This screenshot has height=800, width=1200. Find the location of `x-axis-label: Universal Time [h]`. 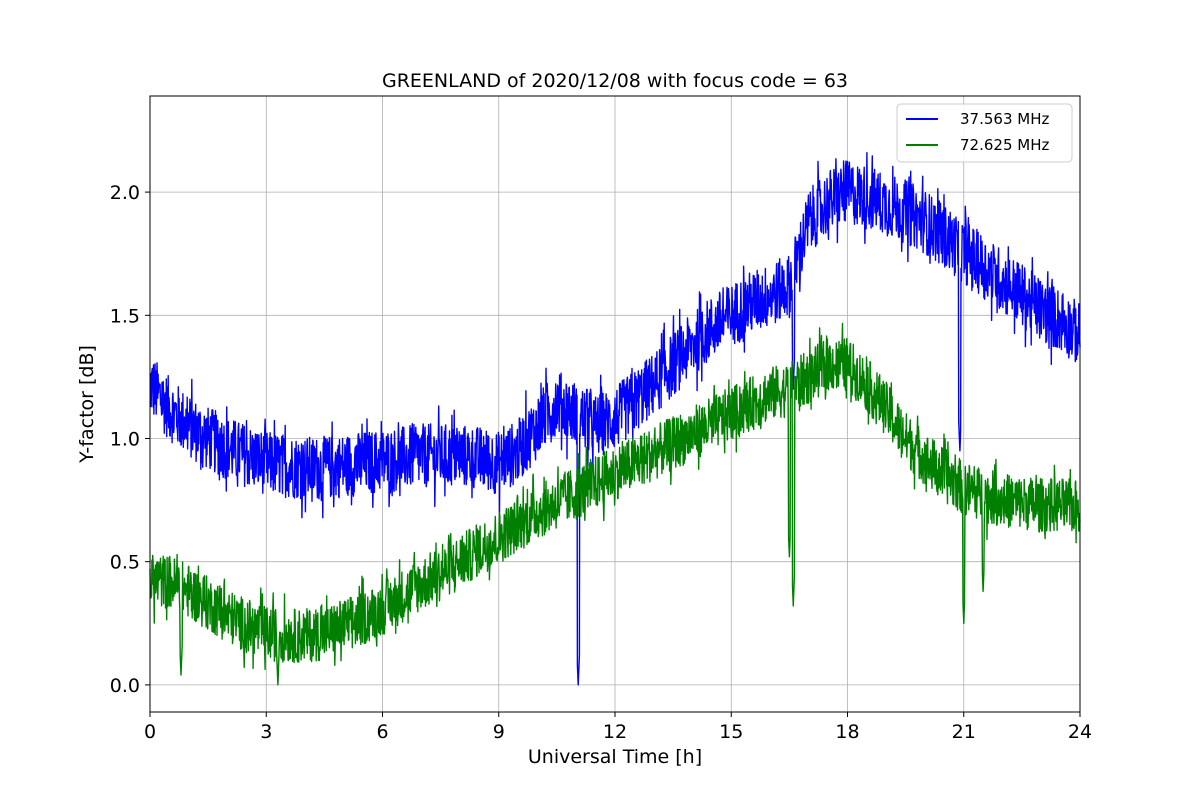

x-axis-label: Universal Time [h] is located at coordinates (615, 757).